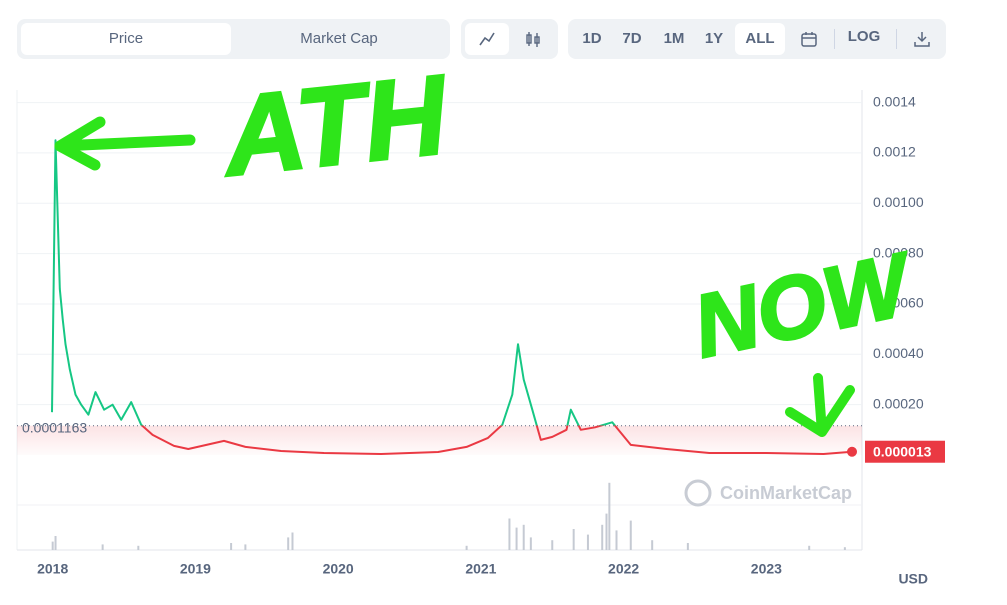 This screenshot has width=1007, height=605. What do you see at coordinates (898, 252) in the screenshot?
I see `y-tick-label: 0.00080` at bounding box center [898, 252].